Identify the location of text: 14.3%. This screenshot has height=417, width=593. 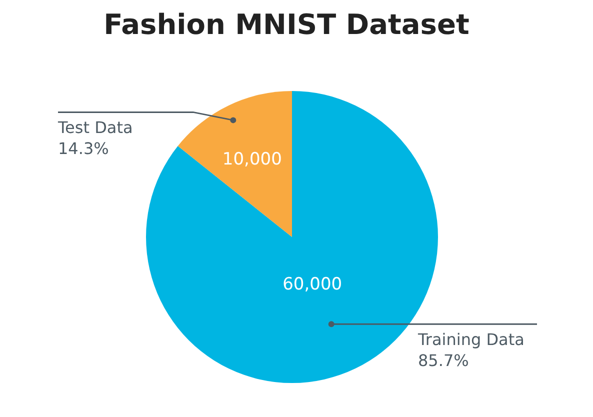
(83, 148).